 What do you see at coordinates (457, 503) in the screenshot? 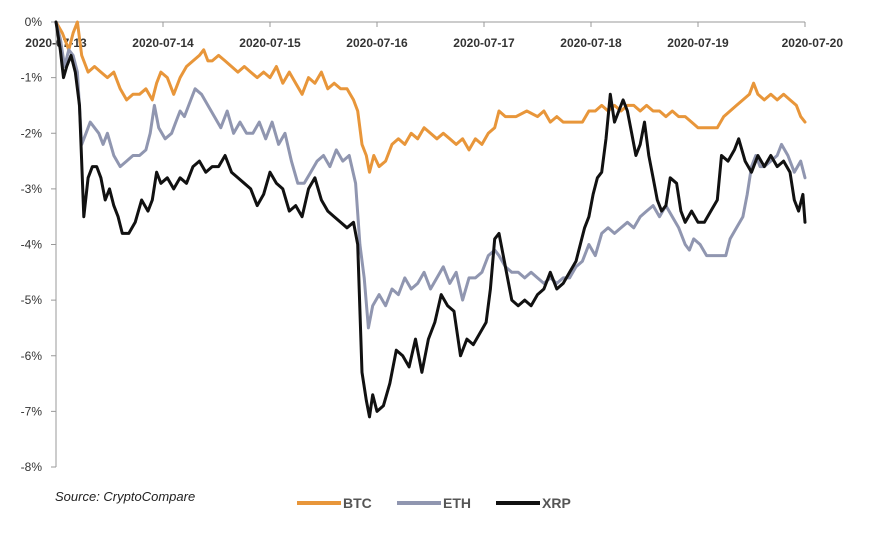
I see `legend-label-eth: ETH` at bounding box center [457, 503].